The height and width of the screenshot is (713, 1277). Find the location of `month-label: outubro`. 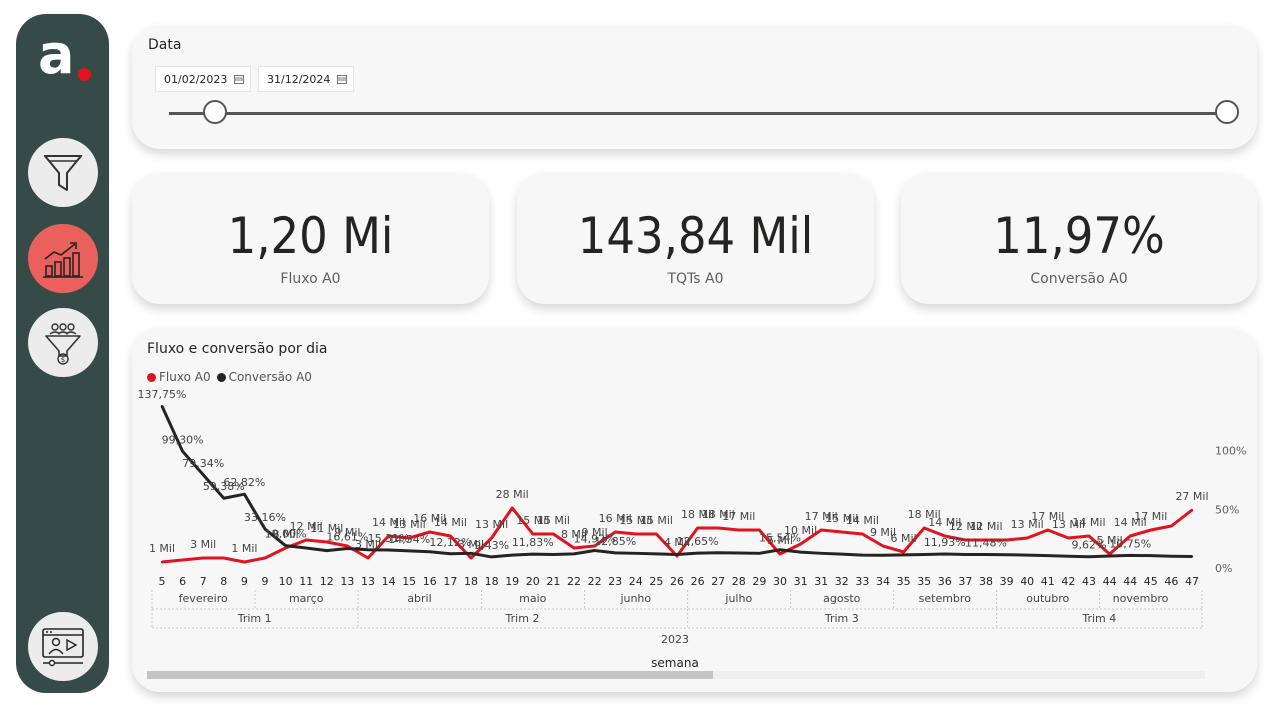

month-label: outubro is located at coordinates (1047, 598).